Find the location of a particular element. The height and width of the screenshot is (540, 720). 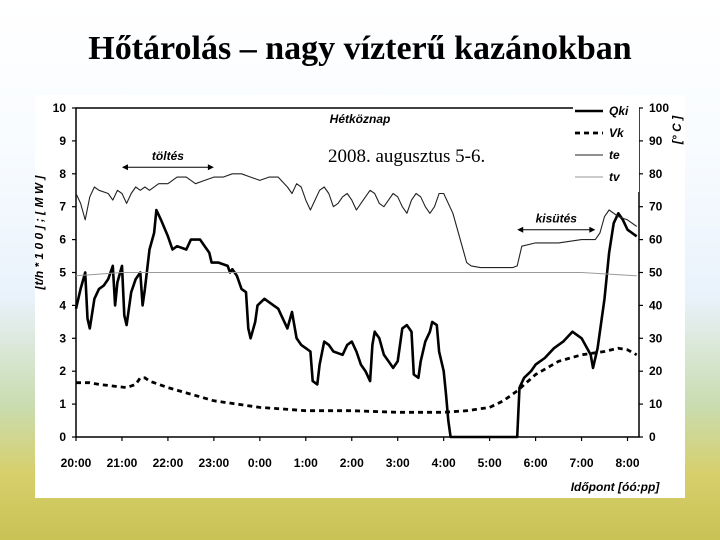

slide-title: Hőtárolás – nagy vízterű kazánokban is located at coordinates (360, 48).